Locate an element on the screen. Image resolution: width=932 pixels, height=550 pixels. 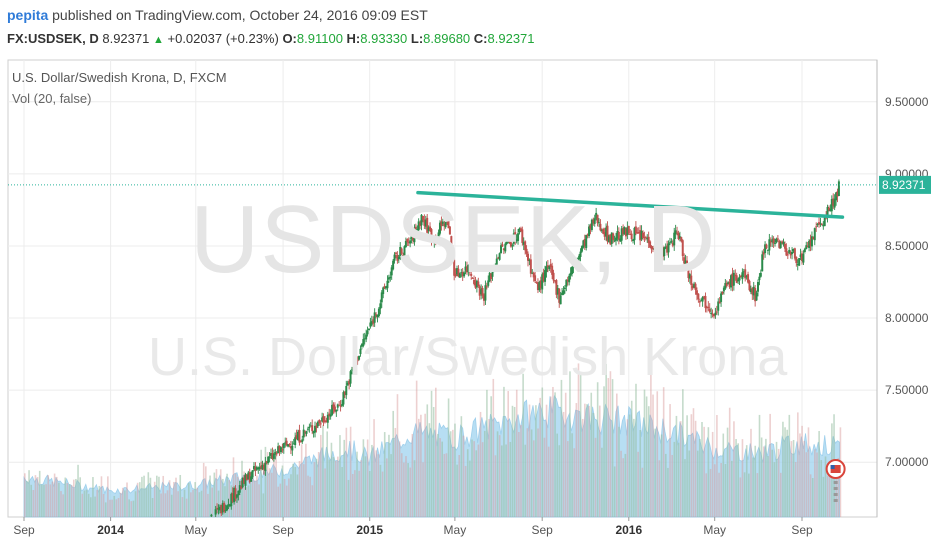
close-label: C: is located at coordinates (480, 38).